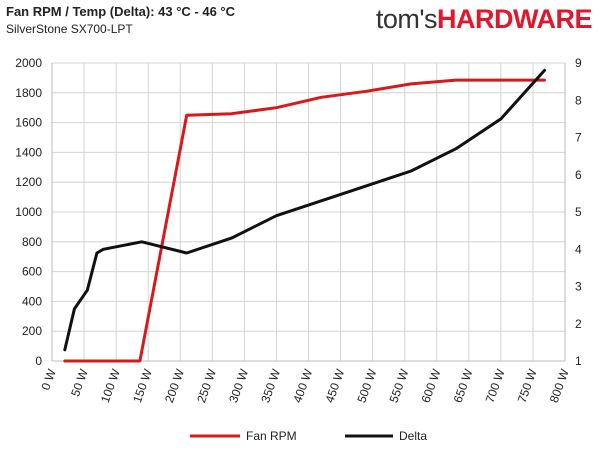  I want to click on x-tick-label: 0 W, so click(48, 379).